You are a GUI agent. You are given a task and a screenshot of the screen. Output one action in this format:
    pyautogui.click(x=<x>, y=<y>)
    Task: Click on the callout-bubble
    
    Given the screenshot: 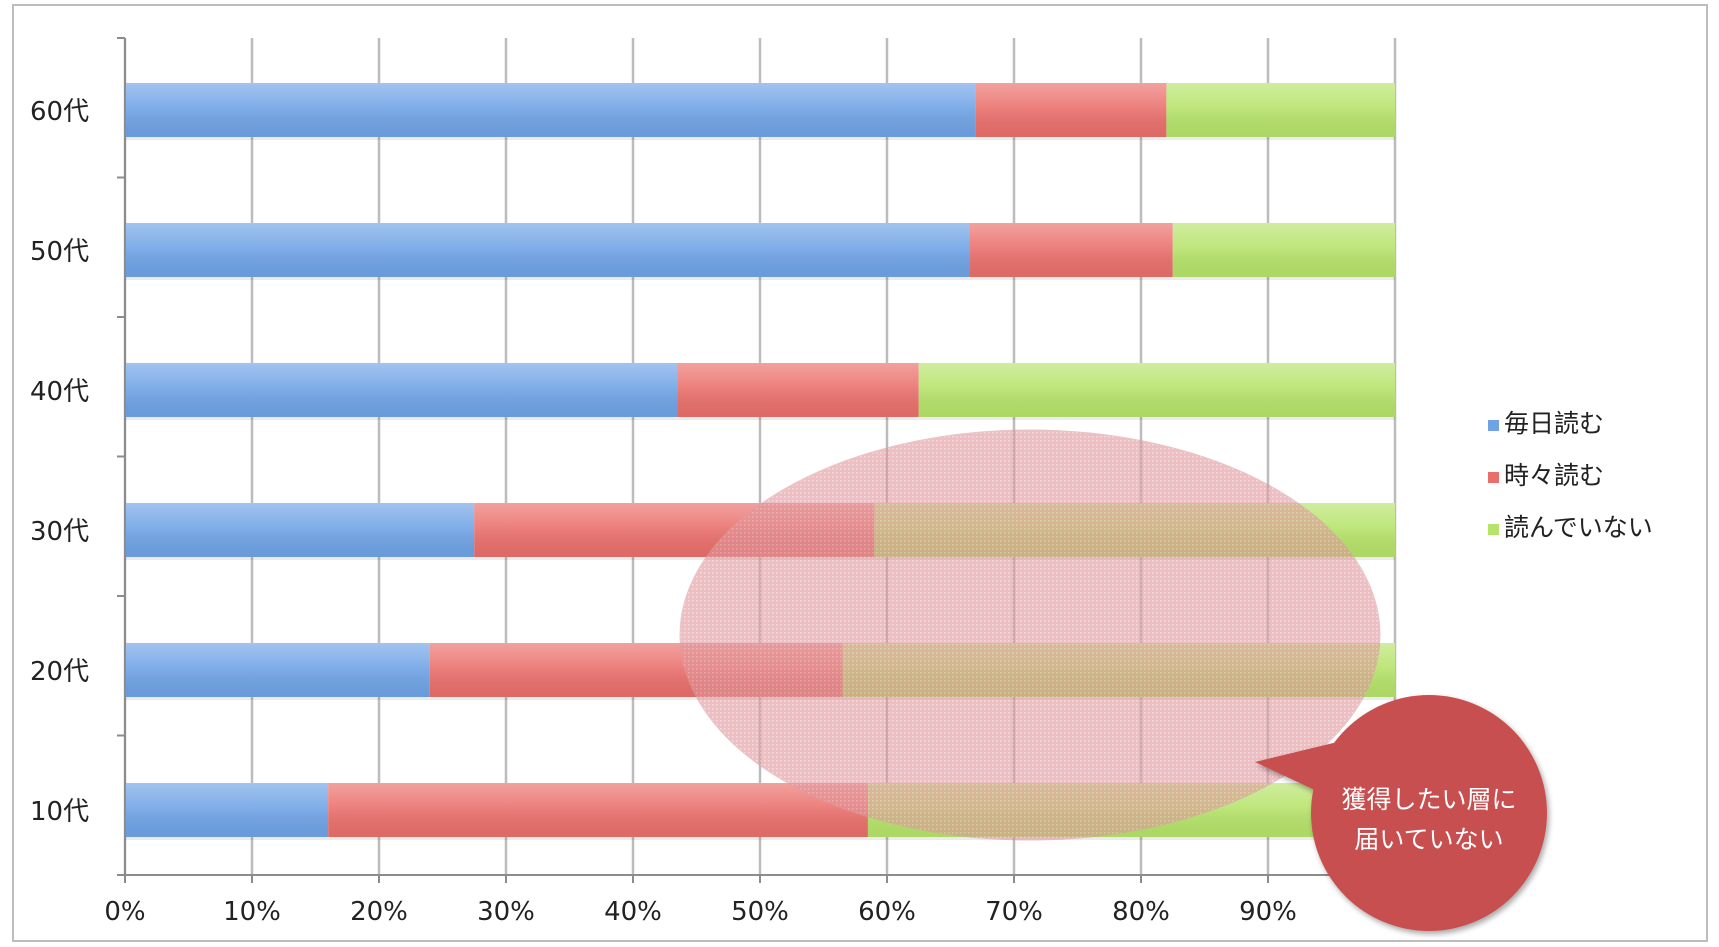 What is the action you would take?
    pyautogui.click(x=1401, y=813)
    